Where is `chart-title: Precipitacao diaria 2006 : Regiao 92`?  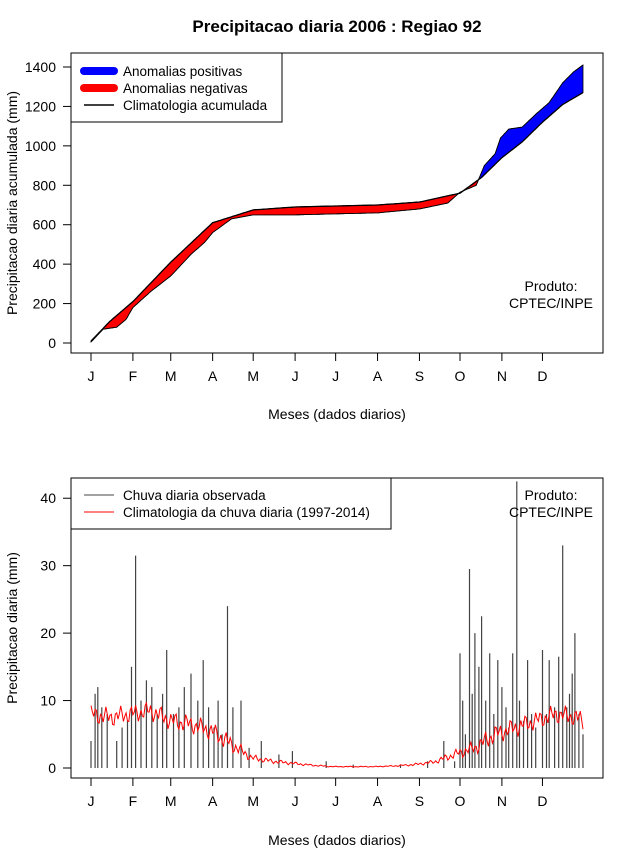 chart-title: Precipitacao diaria 2006 : Regiao 92 is located at coordinates (336, 26).